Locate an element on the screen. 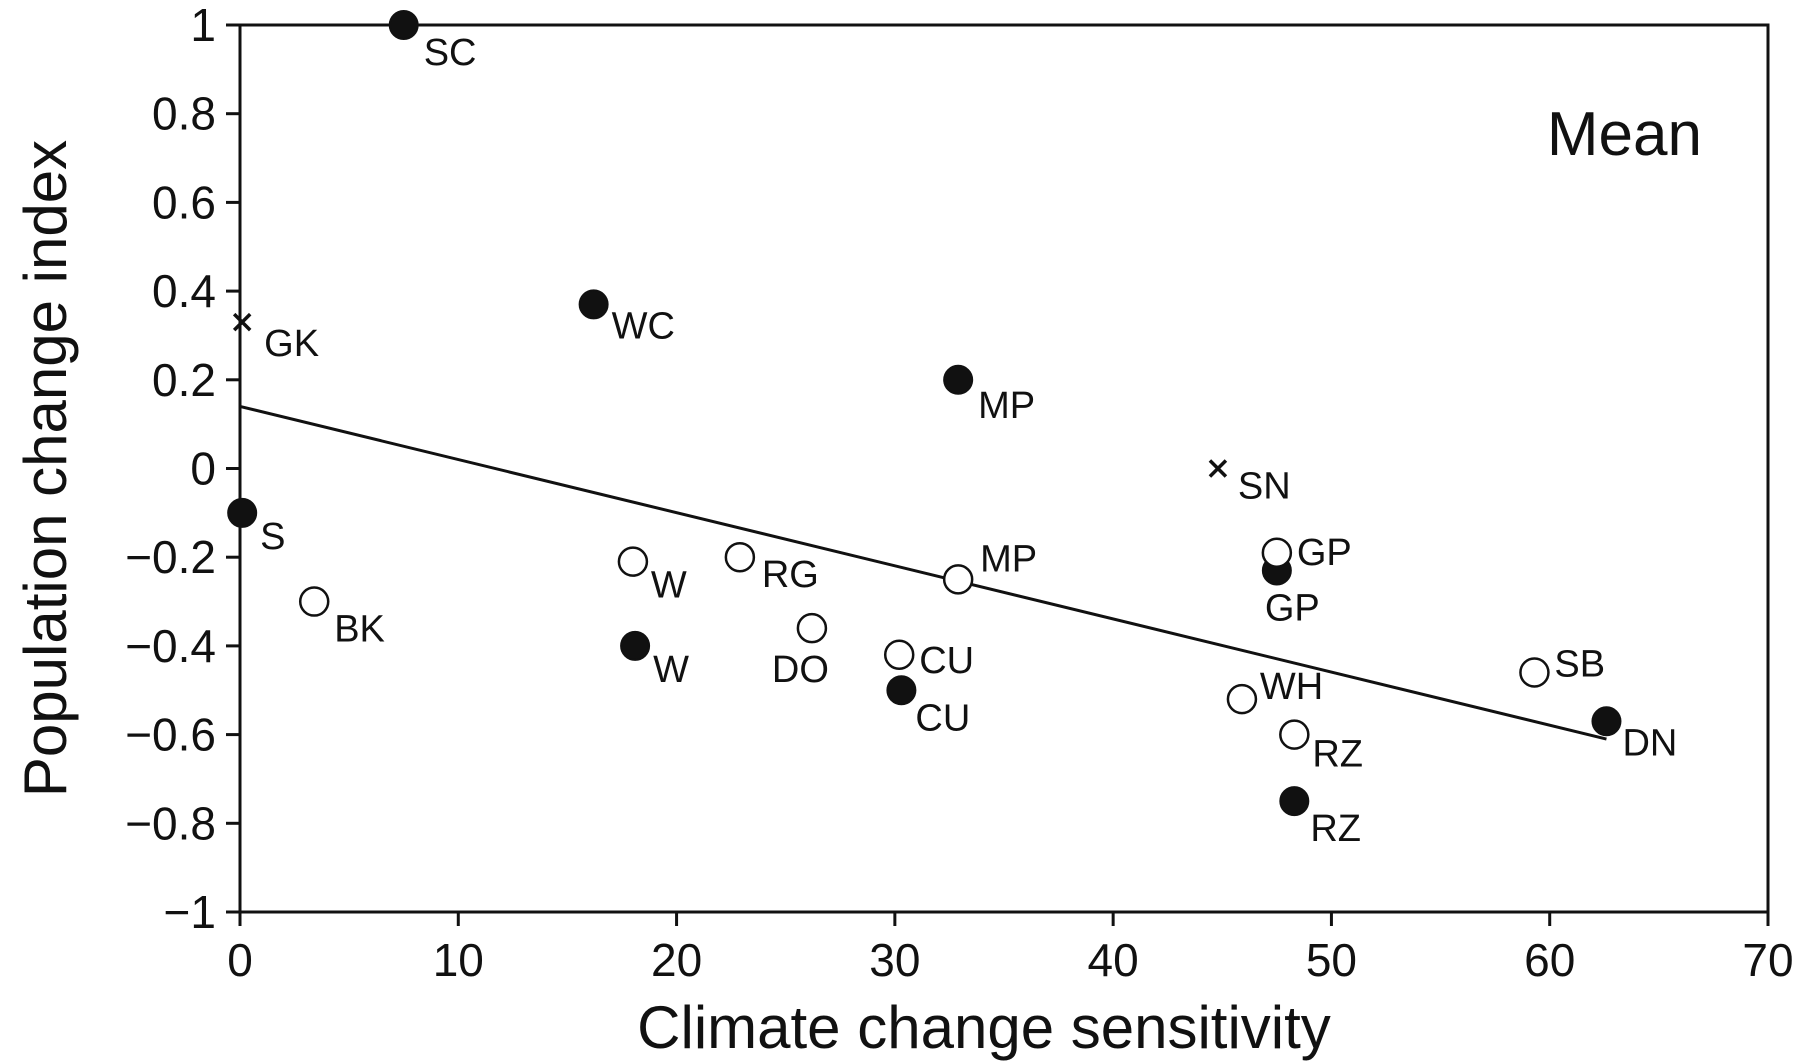  point-label: WC is located at coordinates (643, 326).